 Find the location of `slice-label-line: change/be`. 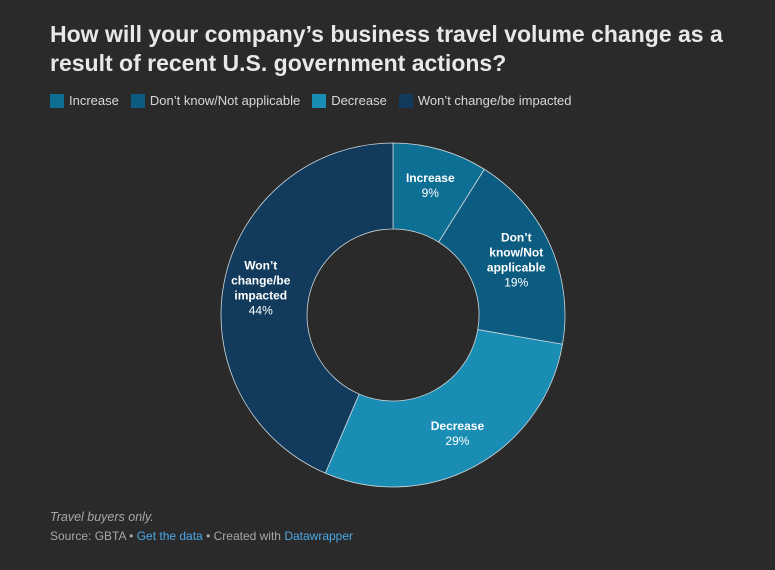

slice-label-line: change/be is located at coordinates (261, 280).